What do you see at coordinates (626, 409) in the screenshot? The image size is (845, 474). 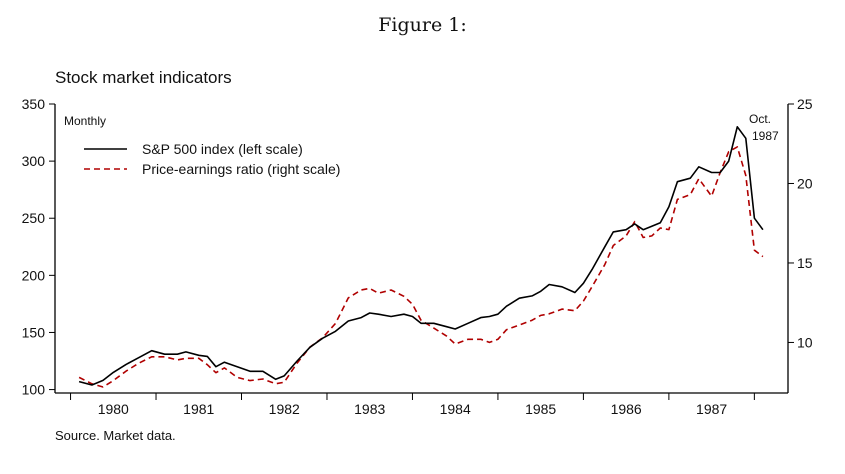 I see `x-tick-label: 1986` at bounding box center [626, 409].